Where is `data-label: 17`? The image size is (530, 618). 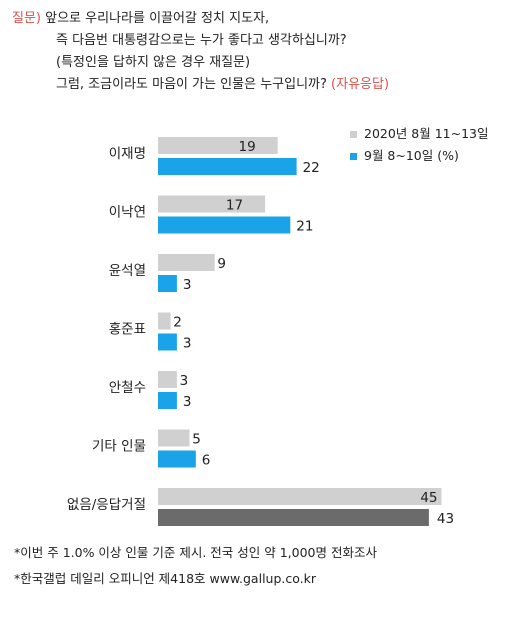 data-label: 17 is located at coordinates (234, 206).